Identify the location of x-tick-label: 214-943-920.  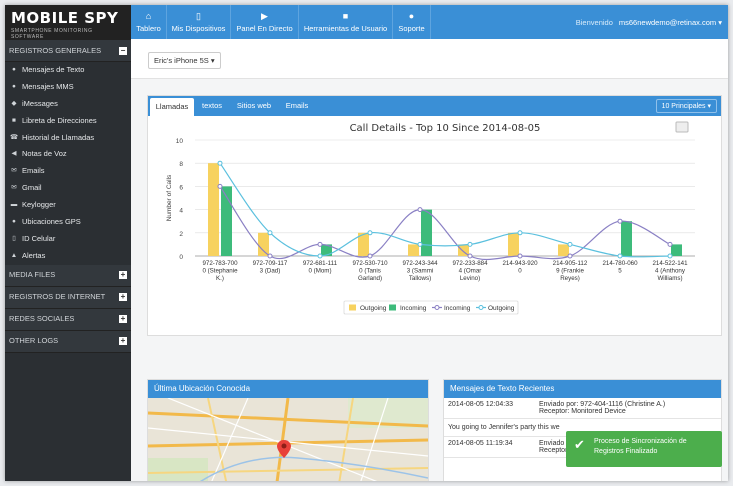
(520, 263).